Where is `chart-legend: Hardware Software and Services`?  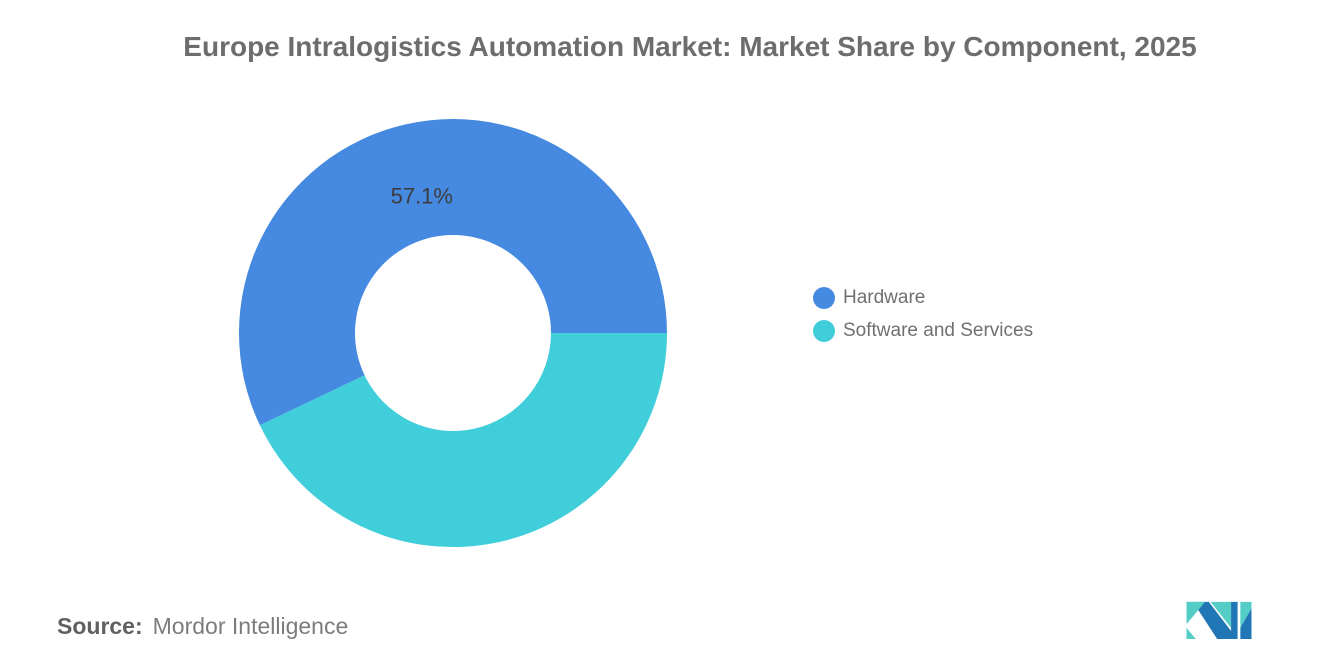 chart-legend: Hardware Software and Services is located at coordinates (923, 314).